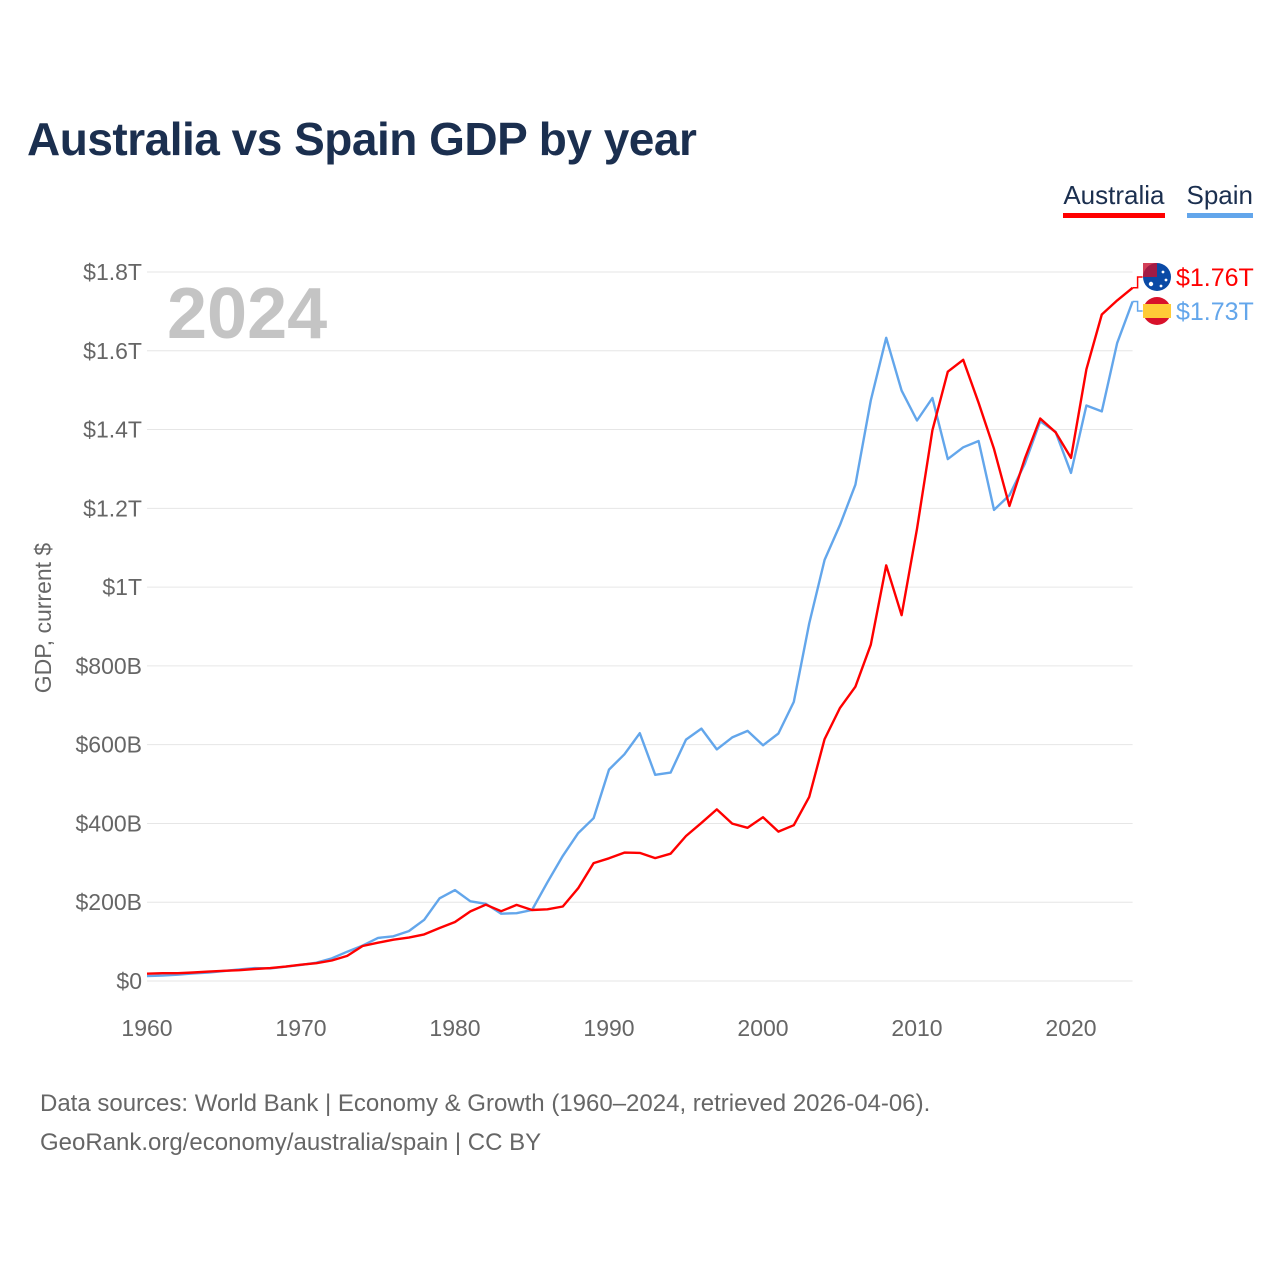  Describe the element at coordinates (1215, 312) in the screenshot. I see `end-value-label-spain: $1.73T` at that location.